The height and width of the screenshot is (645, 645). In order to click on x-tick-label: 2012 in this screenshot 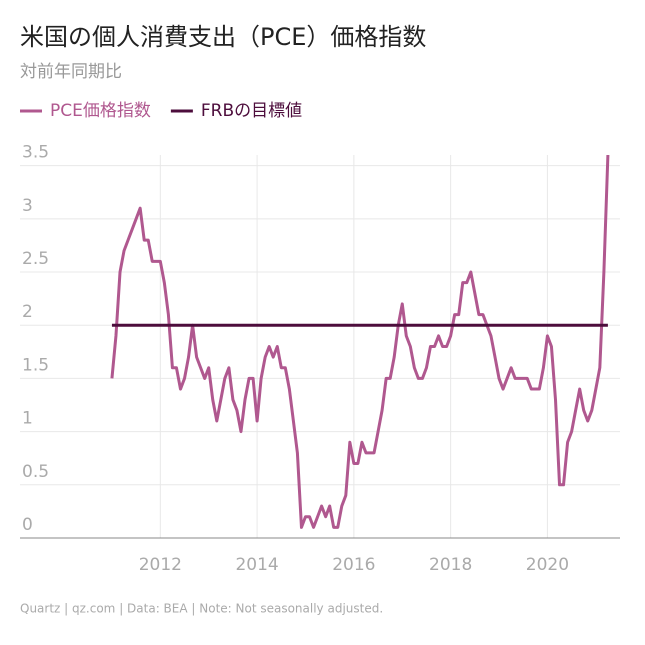, I will do `click(160, 565)`.